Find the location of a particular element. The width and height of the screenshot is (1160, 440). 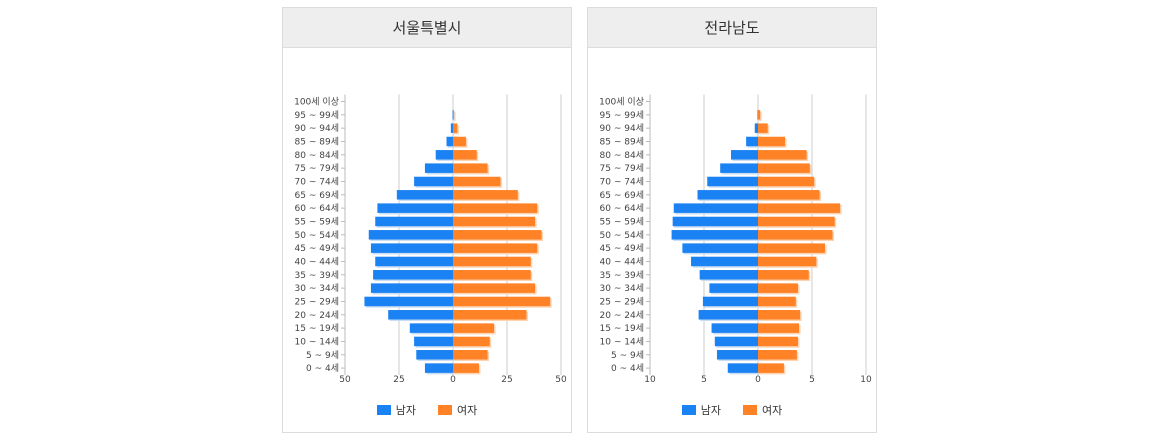

x-tick-label: 10 is located at coordinates (650, 380).